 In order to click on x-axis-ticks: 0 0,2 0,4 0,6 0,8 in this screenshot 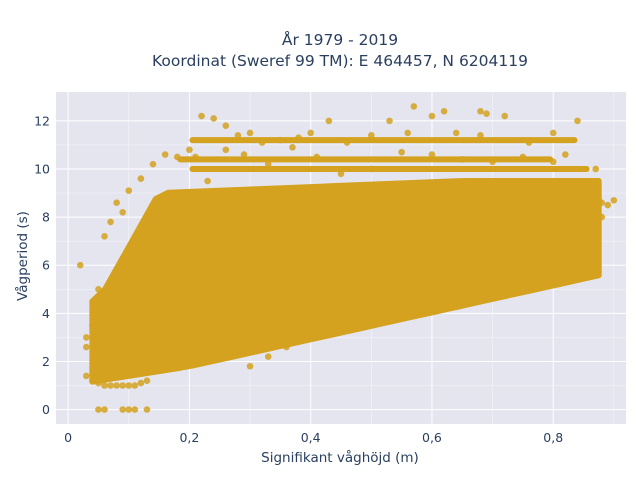, I will do `click(313, 437)`.